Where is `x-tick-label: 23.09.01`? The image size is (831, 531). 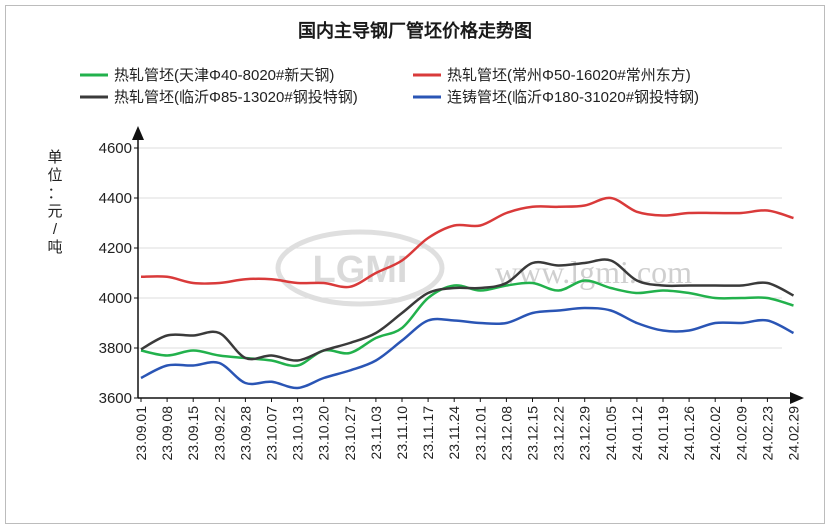 x-tick-label: 23.09.01 is located at coordinates (141, 433).